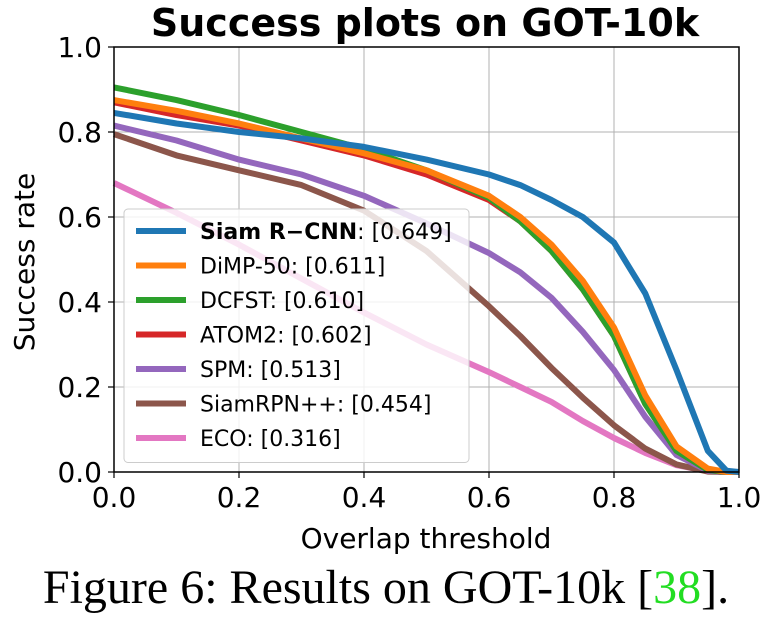 The image size is (772, 626). Describe the element at coordinates (427, 493) in the screenshot. I see `x-ticks: 0.0 0.2 0.4 0.6 0.8 1.0` at that location.